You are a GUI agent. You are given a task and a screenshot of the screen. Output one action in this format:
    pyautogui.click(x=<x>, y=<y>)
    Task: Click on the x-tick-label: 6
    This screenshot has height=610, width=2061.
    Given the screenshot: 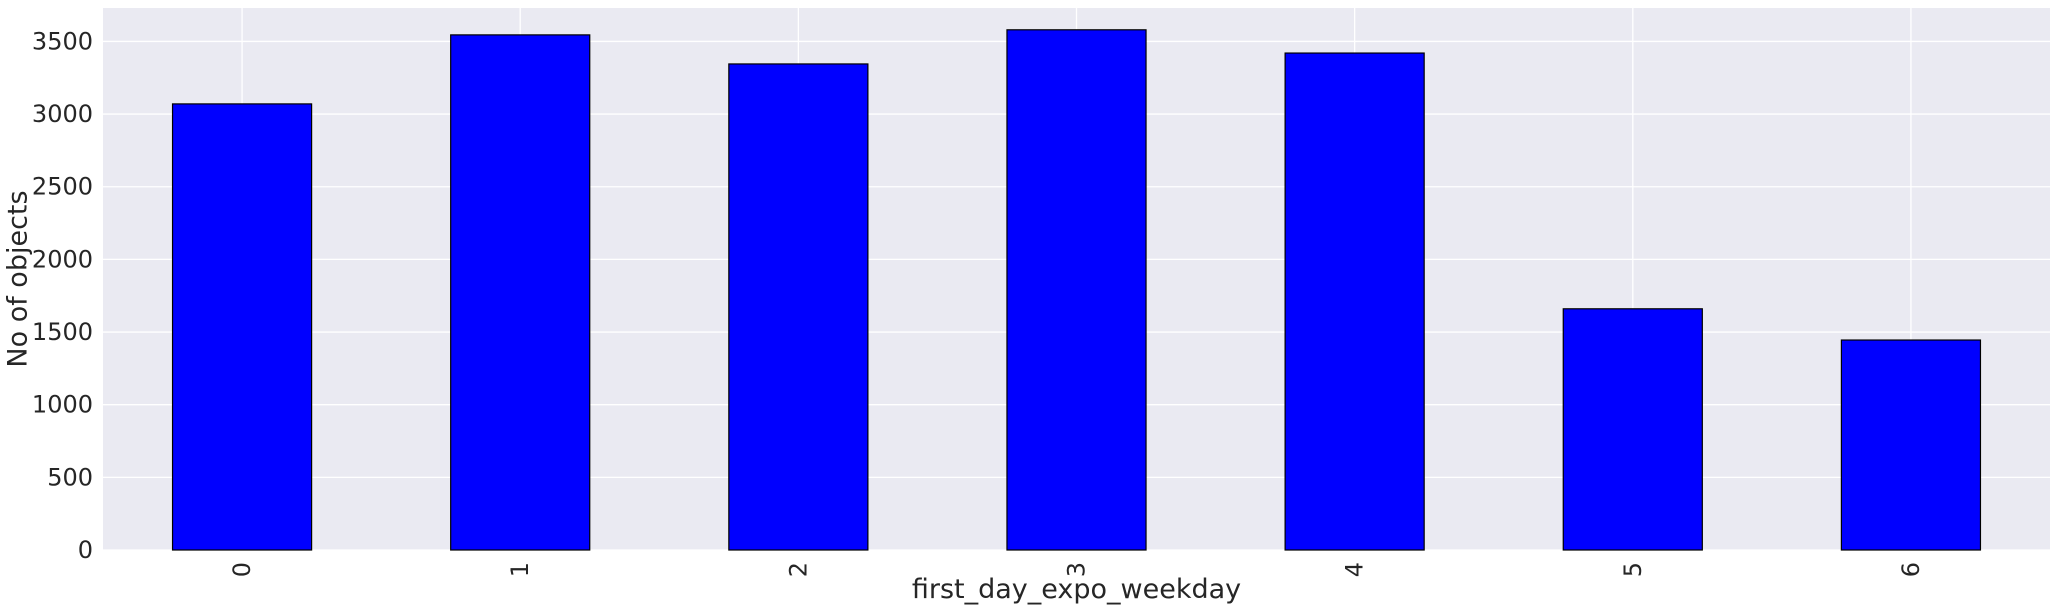 What is the action you would take?
    pyautogui.click(x=1911, y=569)
    